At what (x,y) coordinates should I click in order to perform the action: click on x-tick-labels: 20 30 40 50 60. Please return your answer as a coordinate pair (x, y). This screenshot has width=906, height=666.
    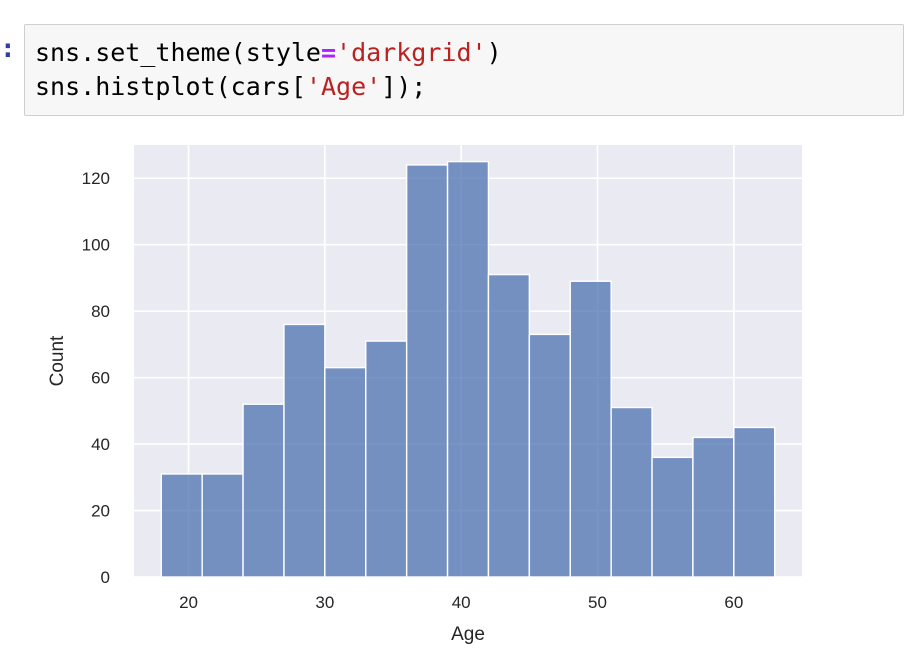
    Looking at the image, I should click on (461, 602).